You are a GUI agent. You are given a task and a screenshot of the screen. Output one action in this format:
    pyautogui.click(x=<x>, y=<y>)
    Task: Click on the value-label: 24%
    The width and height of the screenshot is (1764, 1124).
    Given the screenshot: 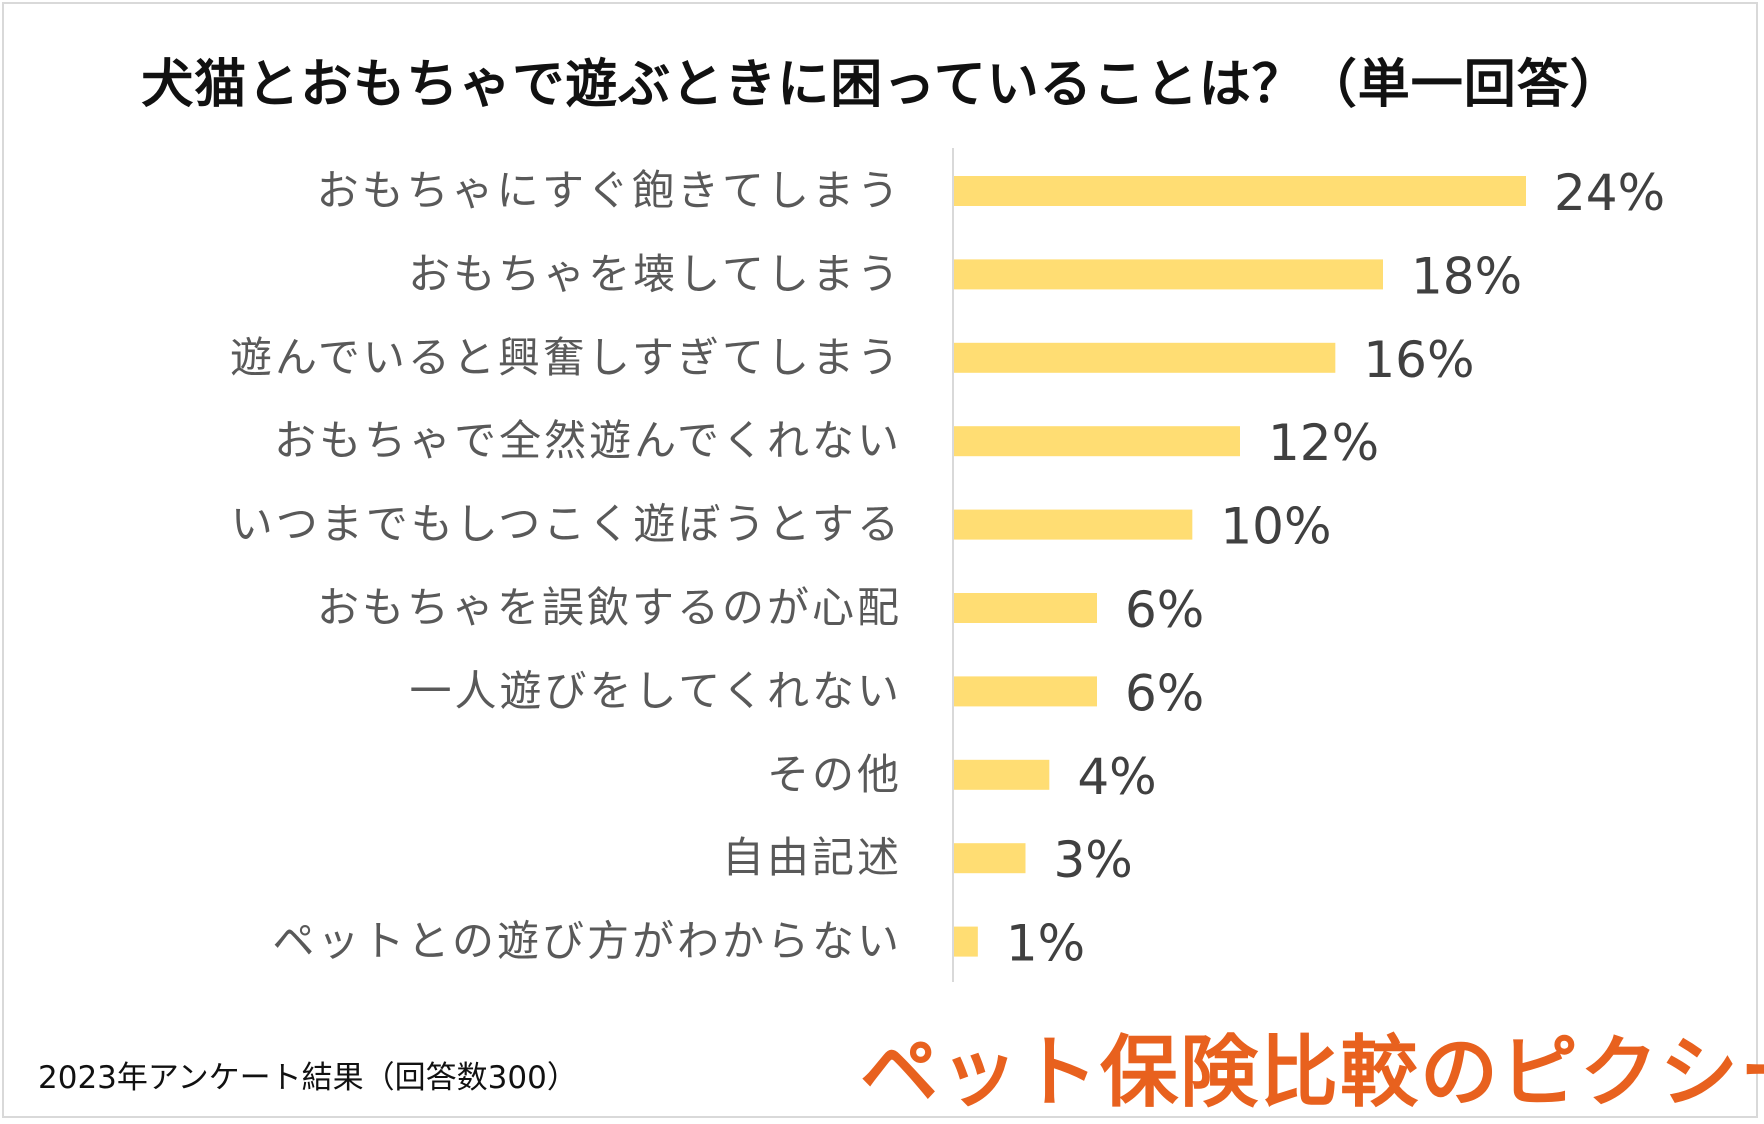 What is the action you would take?
    pyautogui.click(x=1609, y=193)
    